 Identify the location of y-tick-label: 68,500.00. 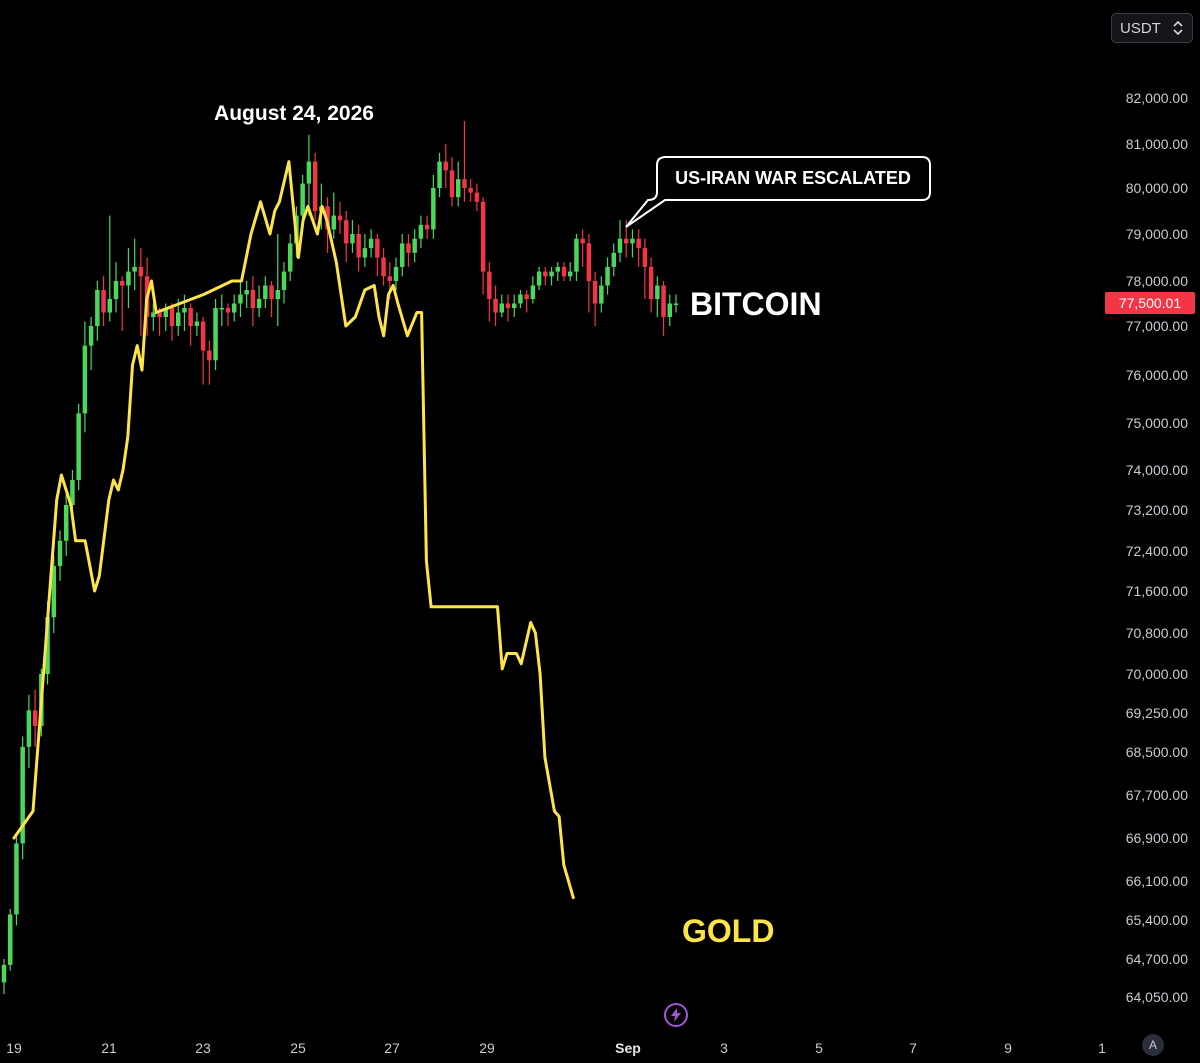
(1157, 752).